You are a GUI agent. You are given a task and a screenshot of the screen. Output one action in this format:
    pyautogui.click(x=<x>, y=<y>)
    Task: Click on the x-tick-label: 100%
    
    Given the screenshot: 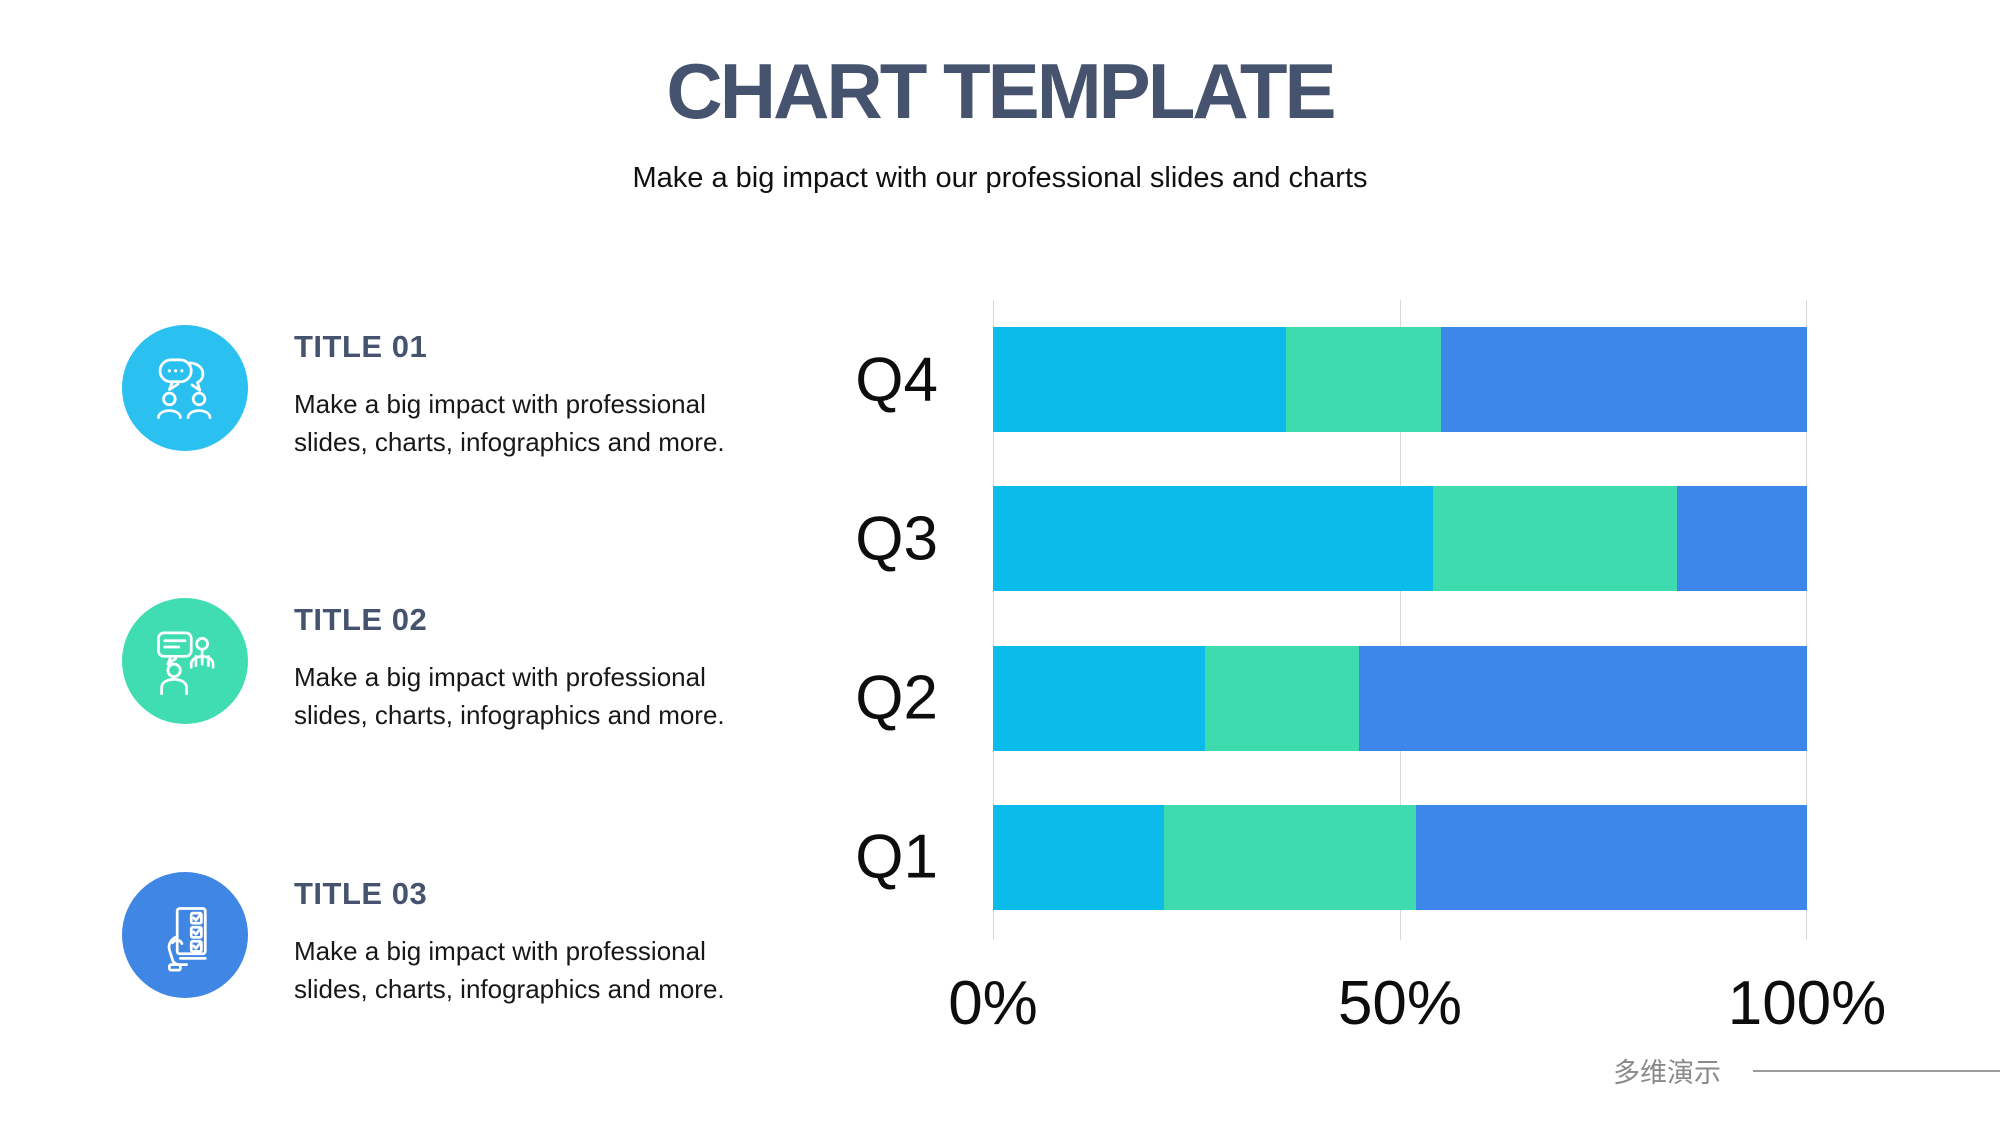 What is the action you would take?
    pyautogui.click(x=1807, y=1003)
    